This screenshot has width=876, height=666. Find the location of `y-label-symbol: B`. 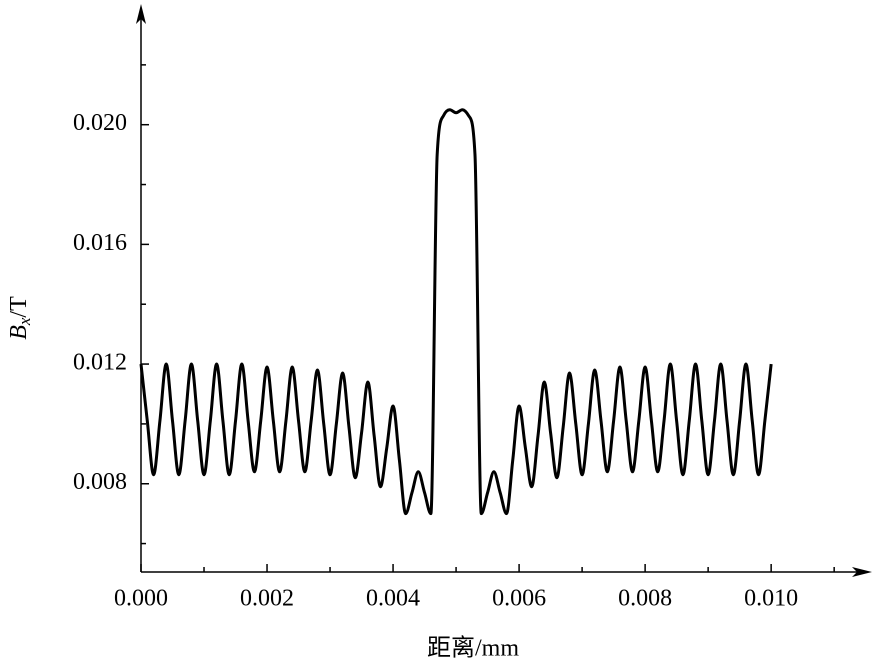

y-label-symbol: B is located at coordinates (19, 332).